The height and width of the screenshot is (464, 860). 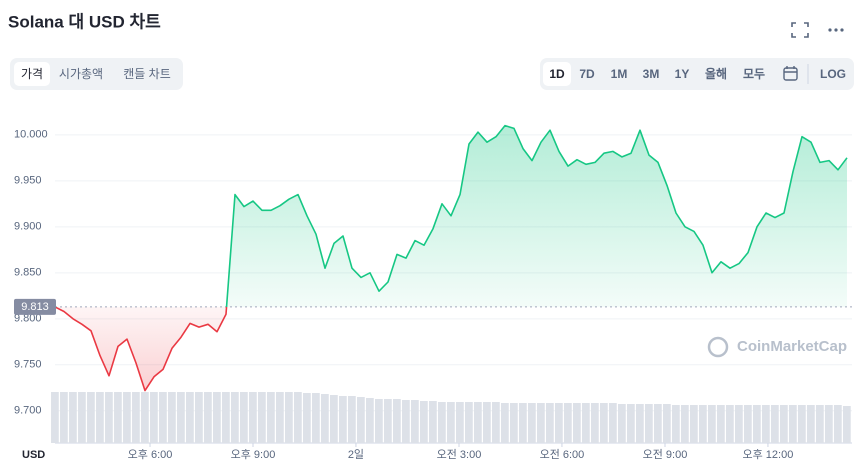 I want to click on range-button: 7D, so click(x=587, y=74).